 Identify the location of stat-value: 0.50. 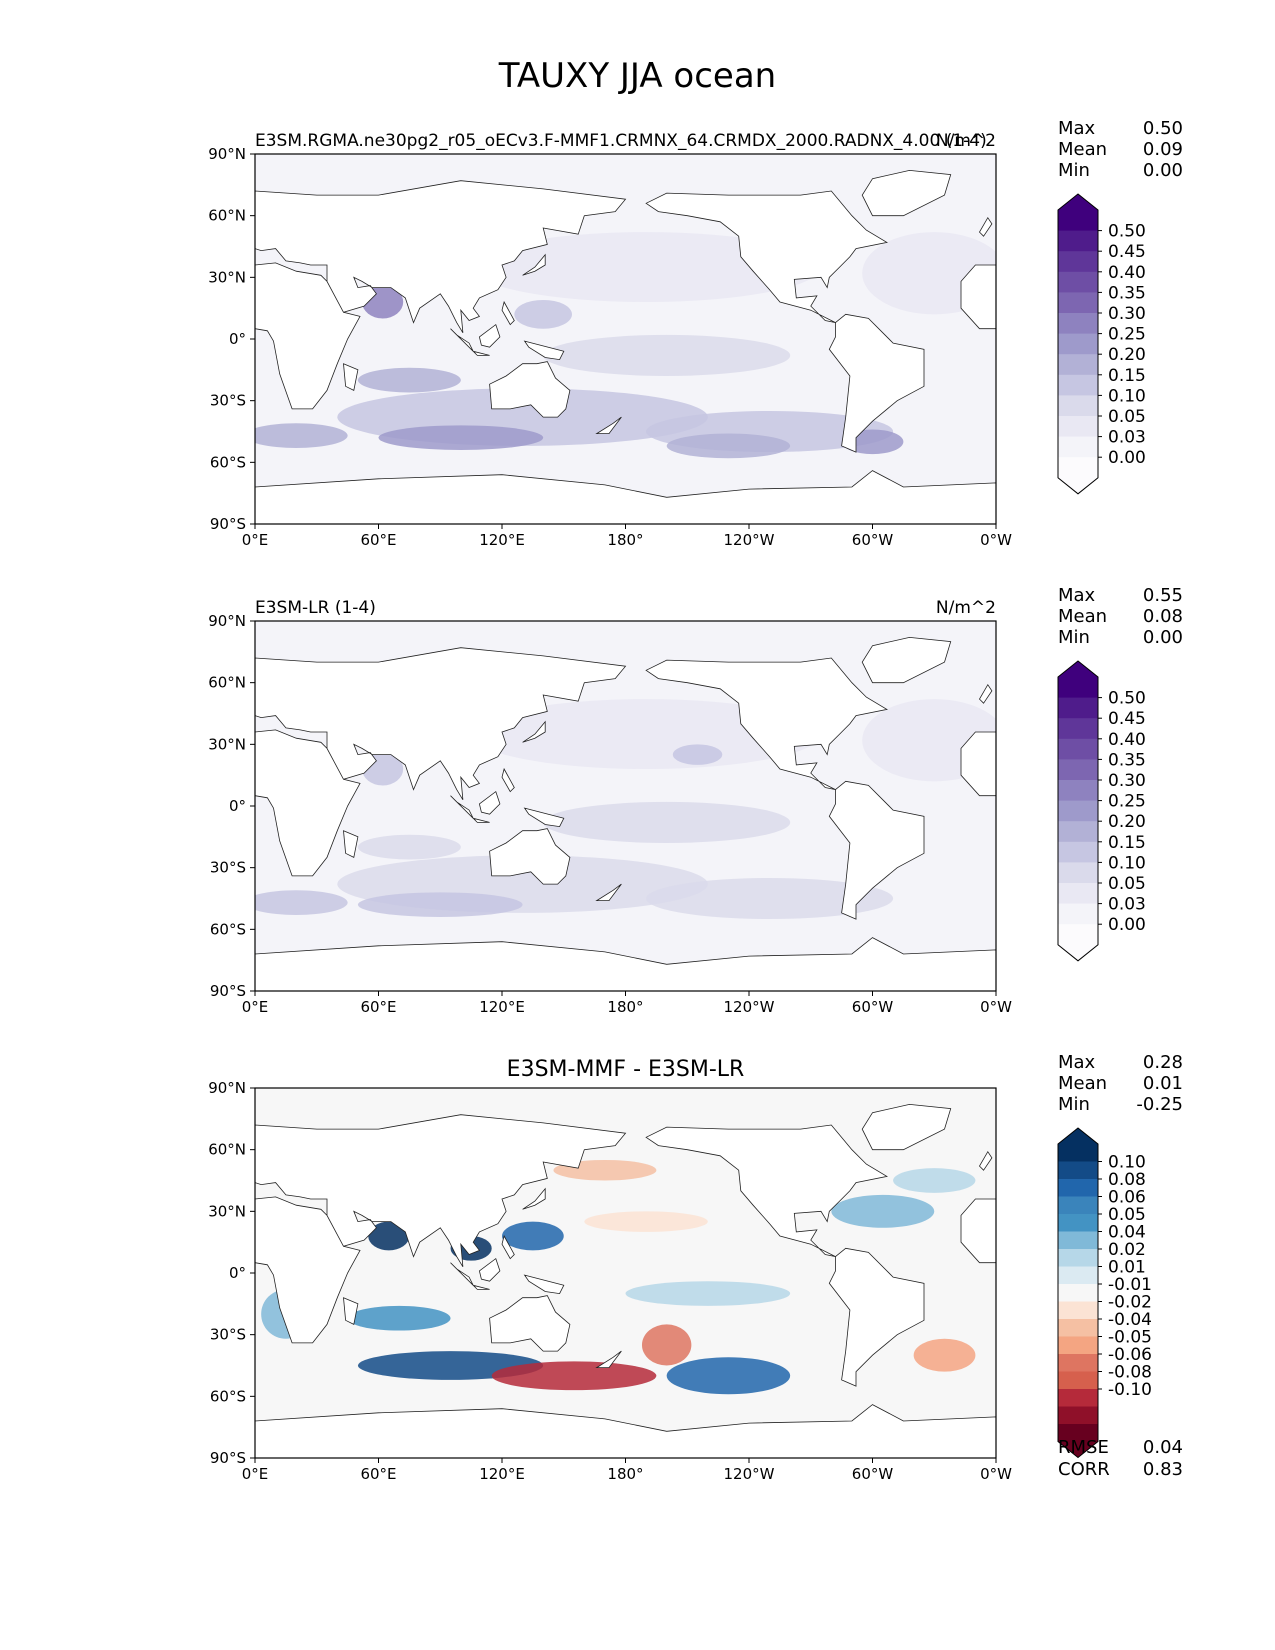
(1163, 128).